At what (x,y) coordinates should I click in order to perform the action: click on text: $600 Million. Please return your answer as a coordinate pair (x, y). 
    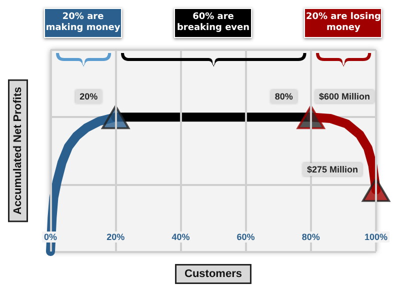
    Looking at the image, I should click on (344, 97).